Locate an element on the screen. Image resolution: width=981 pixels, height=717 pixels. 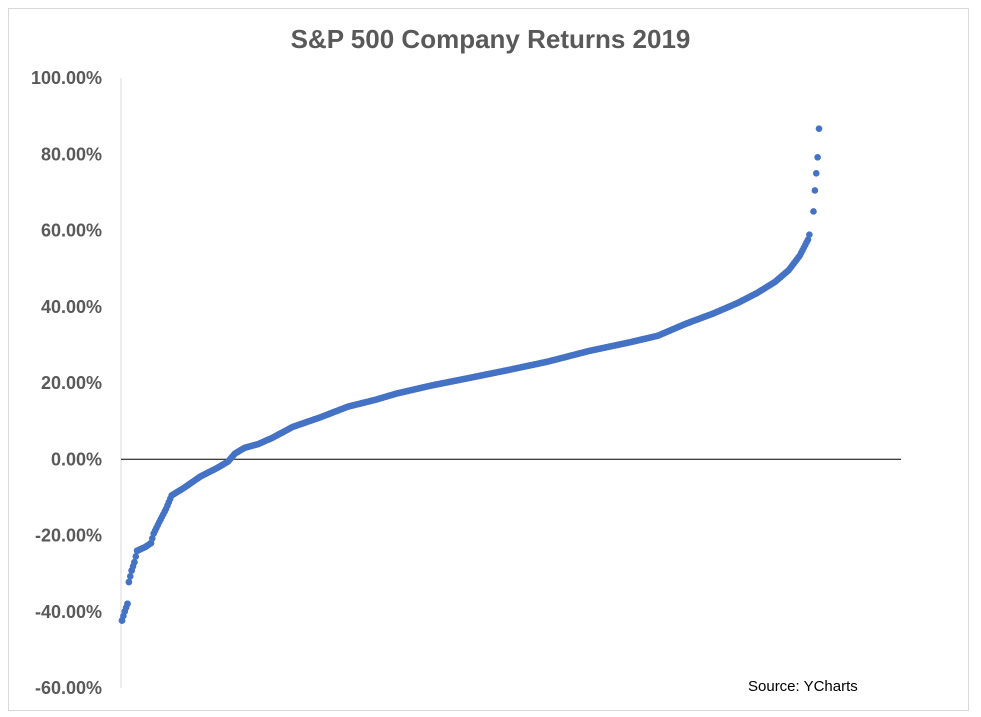
y-tick-label: 20.00% is located at coordinates (71, 383).